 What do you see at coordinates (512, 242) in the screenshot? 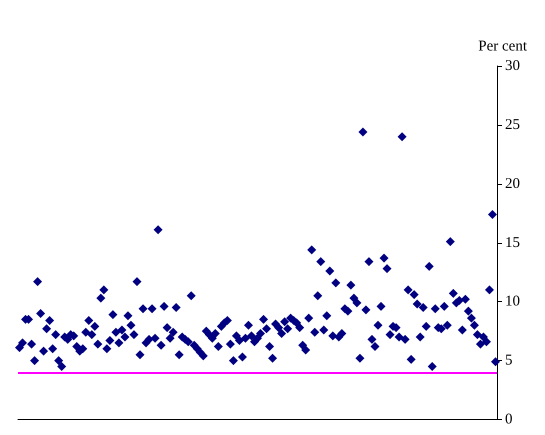
I see `y-tick-label: 15` at bounding box center [512, 242].